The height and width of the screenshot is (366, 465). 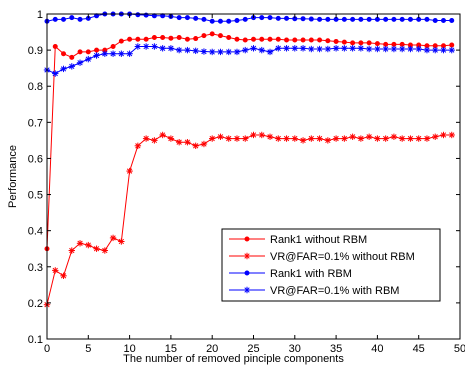 What do you see at coordinates (314, 291) in the screenshot?
I see `legend-item: VR@FAR=0.1% with RBM` at bounding box center [314, 291].